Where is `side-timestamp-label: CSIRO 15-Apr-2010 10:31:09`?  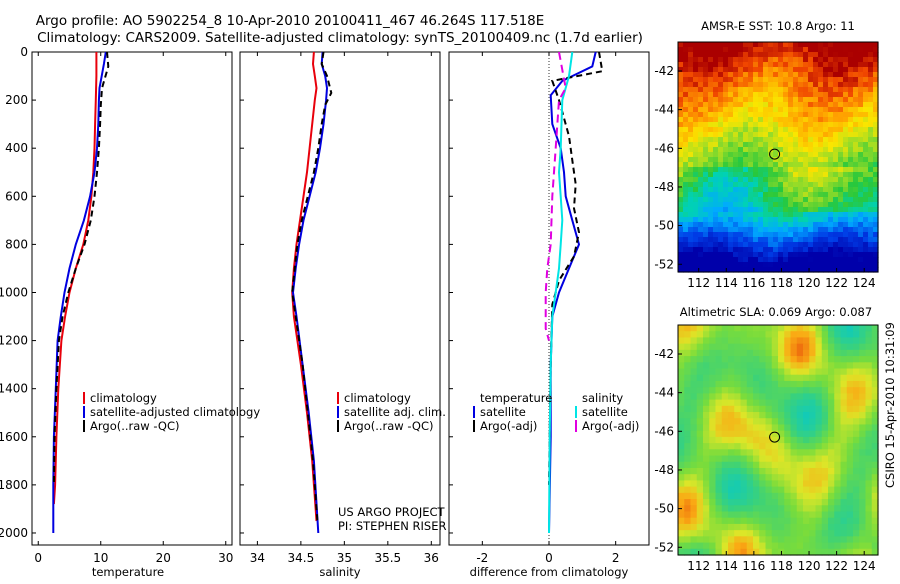 side-timestamp-label: CSIRO 15-Apr-2010 10:31:09 is located at coordinates (890, 405).